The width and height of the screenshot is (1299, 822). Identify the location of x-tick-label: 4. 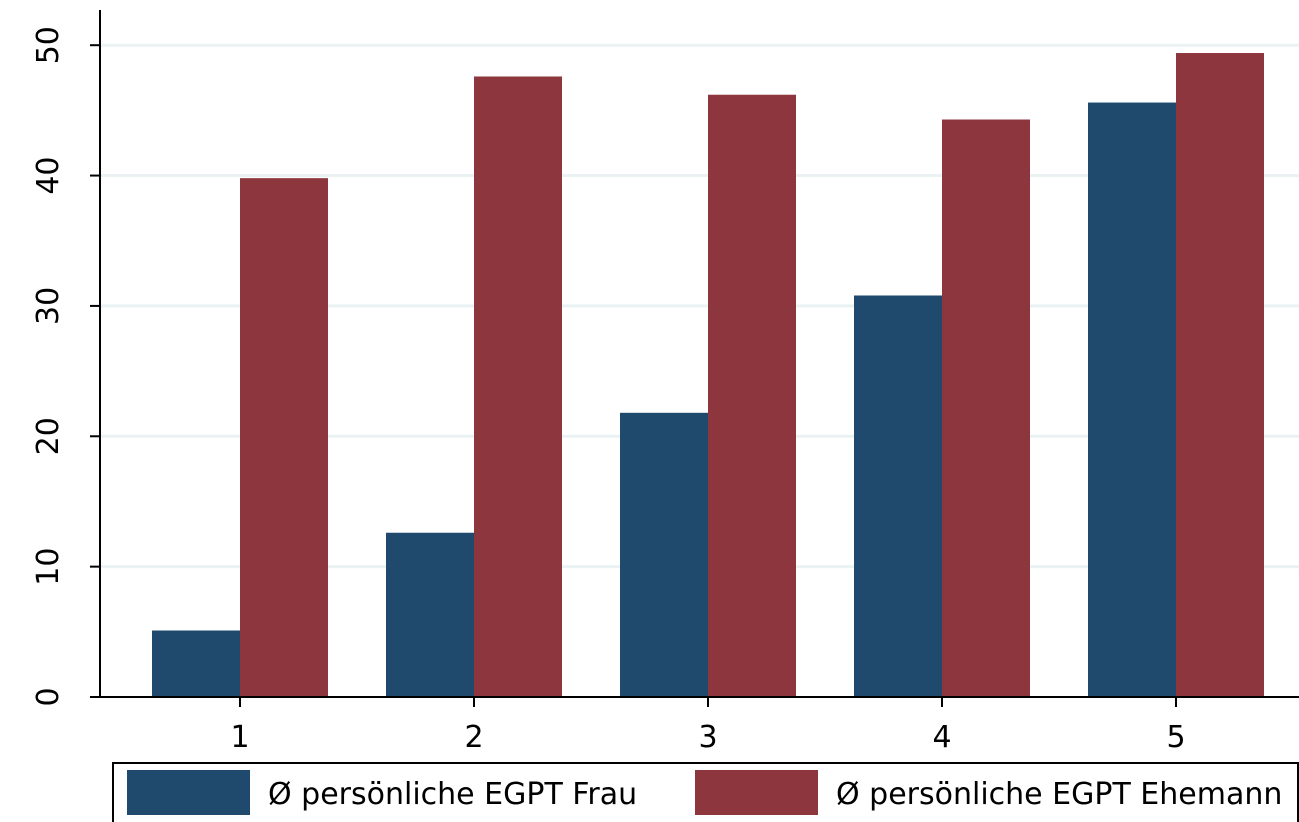
(941, 737).